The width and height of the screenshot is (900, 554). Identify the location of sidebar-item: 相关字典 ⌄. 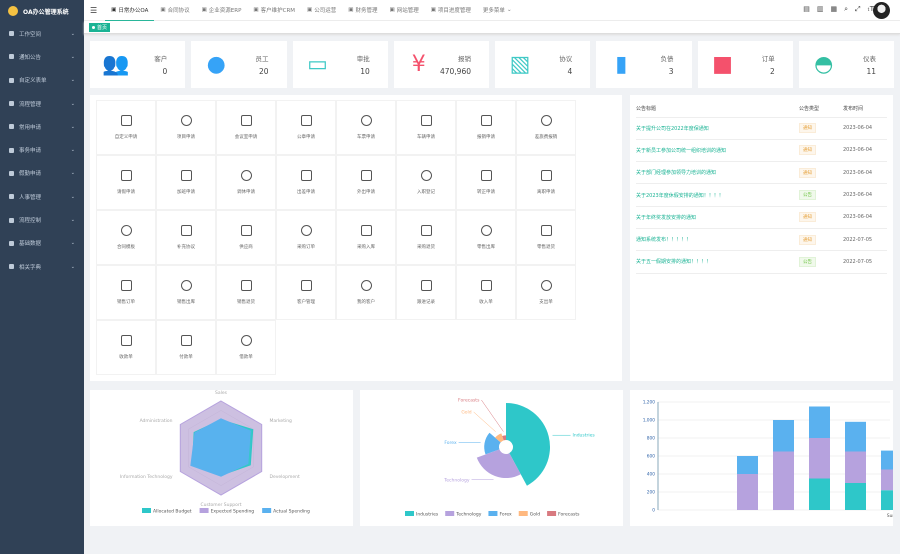
(42, 266).